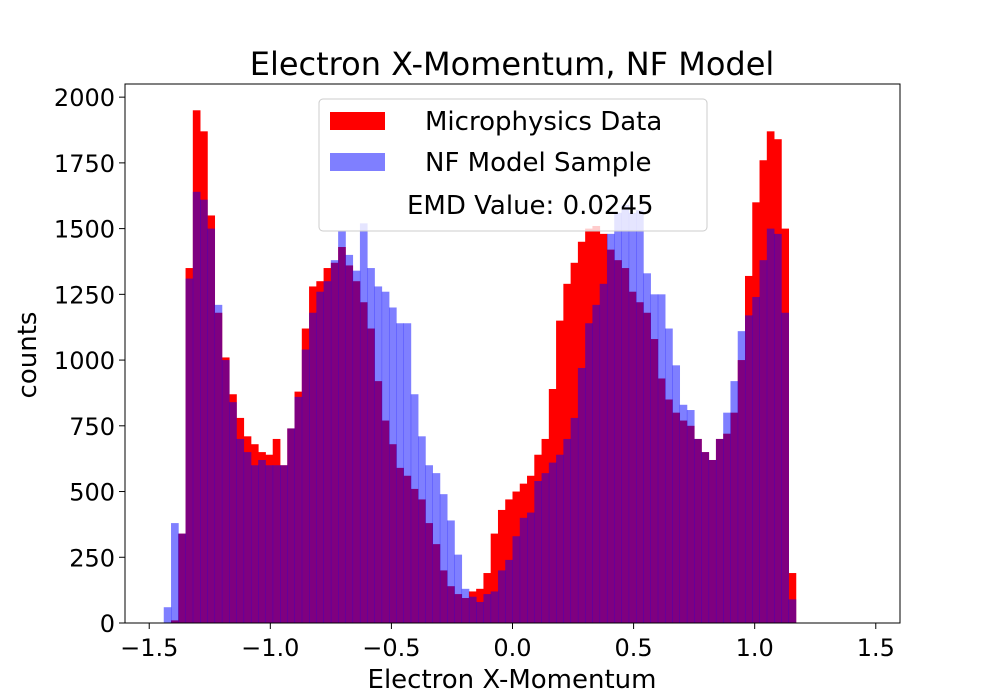 The width and height of the screenshot is (1000, 700). What do you see at coordinates (28, 355) in the screenshot?
I see `y-axis-label: counts` at bounding box center [28, 355].